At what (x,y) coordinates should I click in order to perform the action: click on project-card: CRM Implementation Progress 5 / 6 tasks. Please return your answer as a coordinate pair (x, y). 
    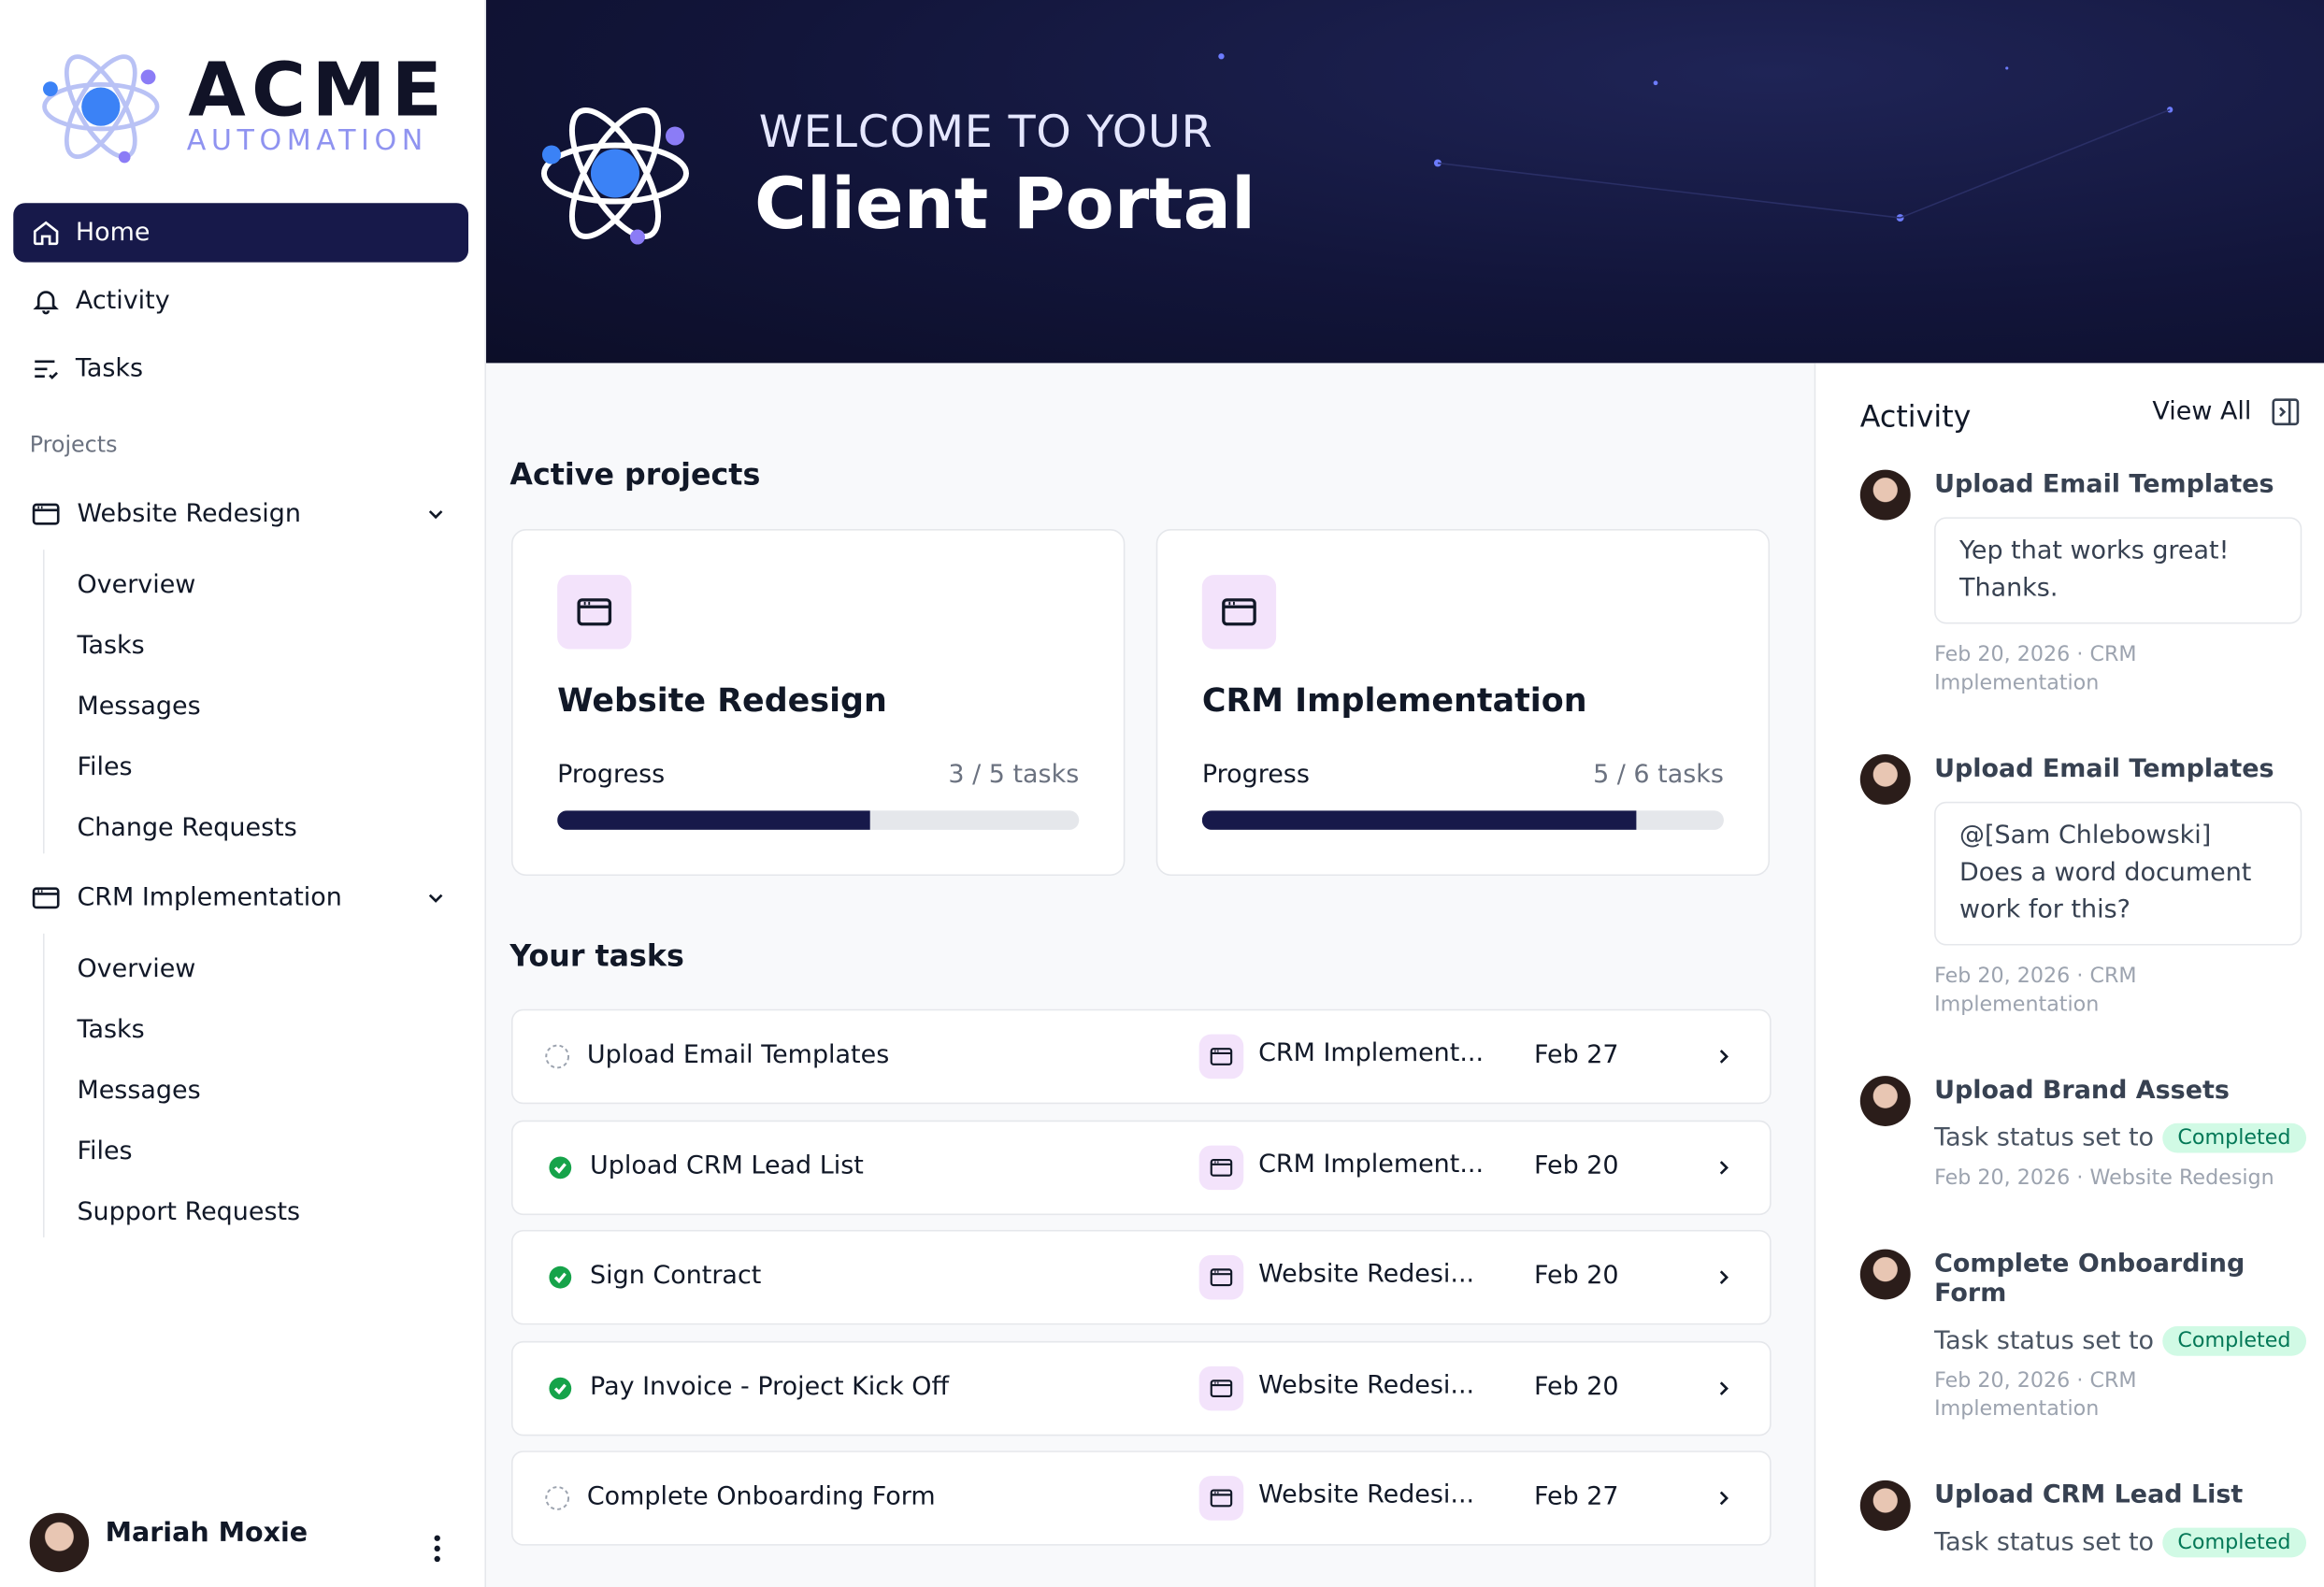
    Looking at the image, I should click on (1463, 703).